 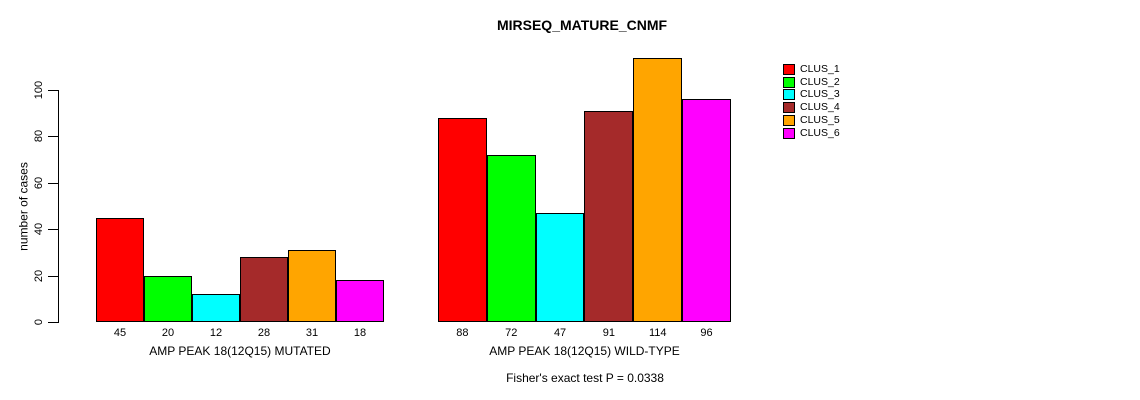 I want to click on y-axis-label: number of cases, so click(x=23, y=206).